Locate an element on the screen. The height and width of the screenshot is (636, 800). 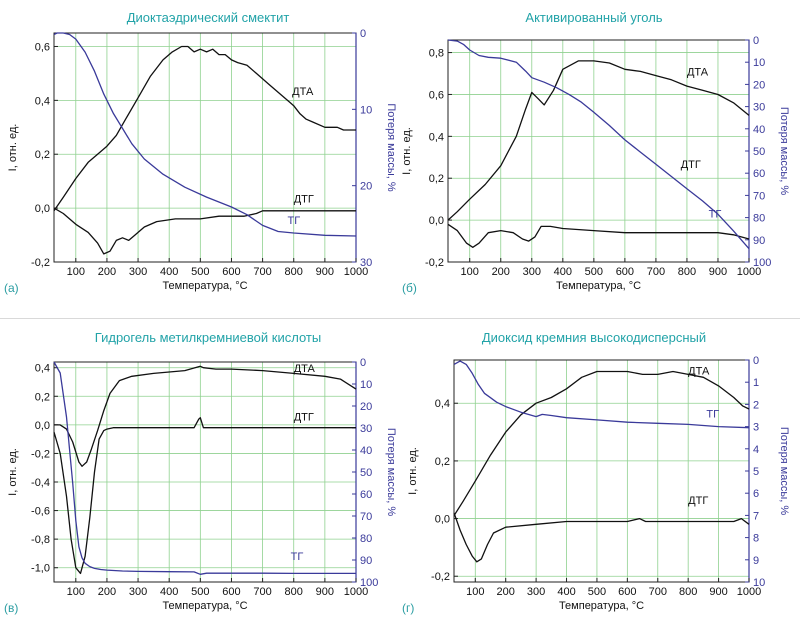
y2-tick-label: 2 is located at coordinates (756, 405).